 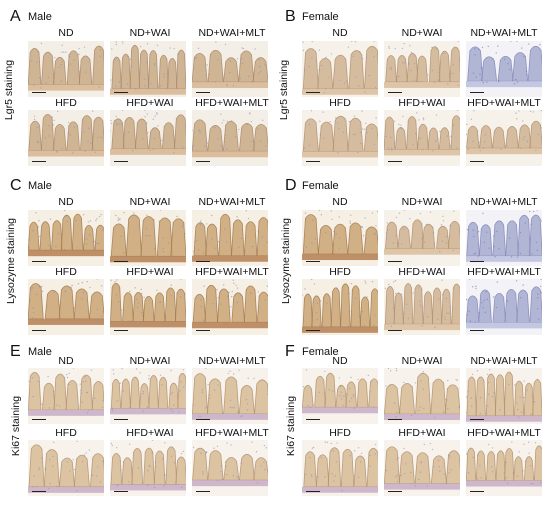 I want to click on stain-label: Ki67 staining, so click(x=16, y=426).